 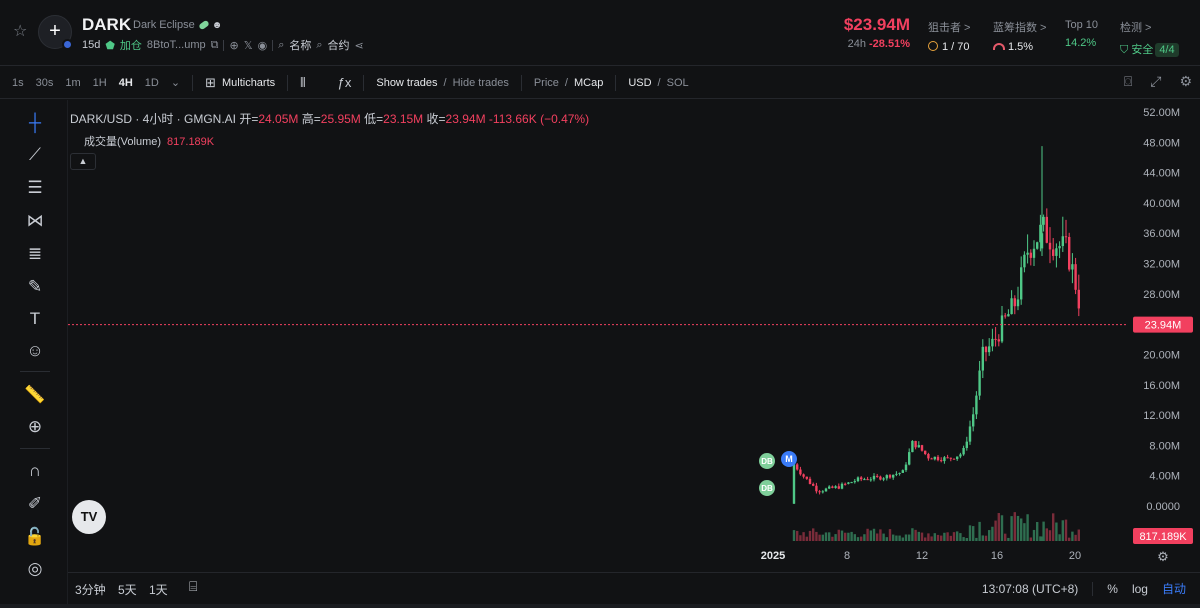 What do you see at coordinates (89, 517) in the screenshot?
I see `tradingview-logo: TV` at bounding box center [89, 517].